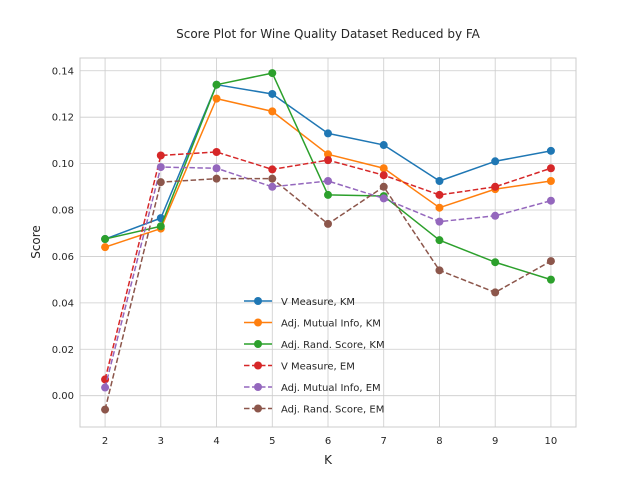 The width and height of the screenshot is (640, 480). Describe the element at coordinates (63, 118) in the screenshot. I see `y-tick-label: 0.12` at that location.